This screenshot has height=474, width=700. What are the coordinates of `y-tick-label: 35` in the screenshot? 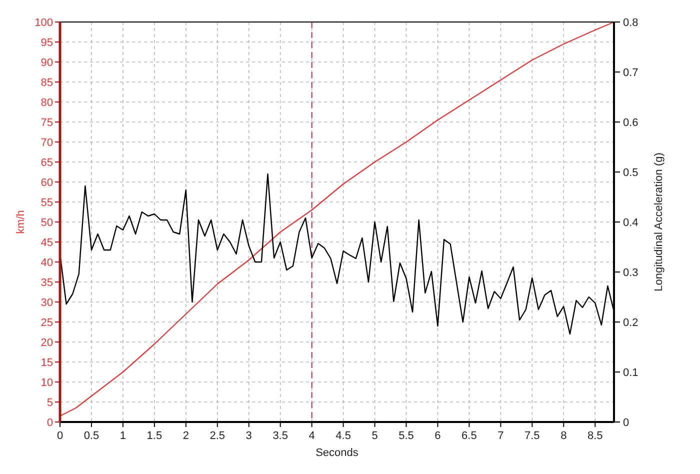 It's located at (46, 283).